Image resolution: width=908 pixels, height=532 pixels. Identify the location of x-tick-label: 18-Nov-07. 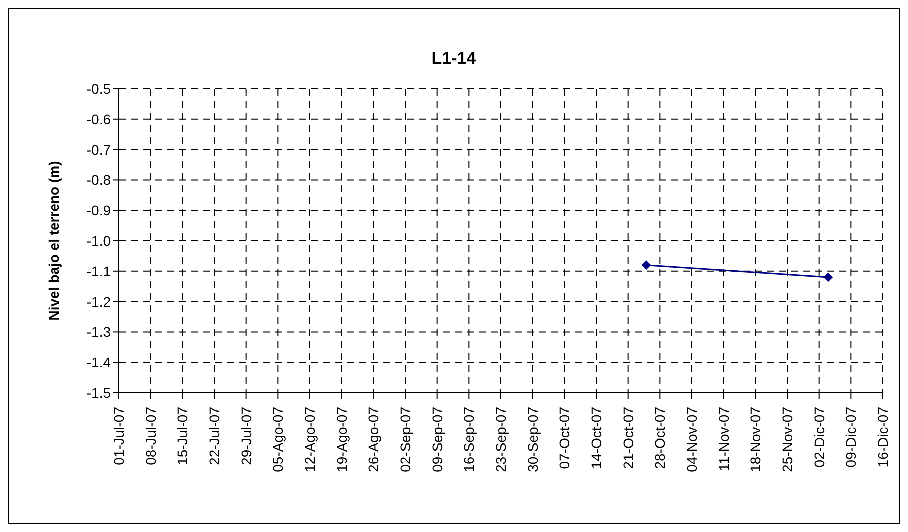
(756, 439).